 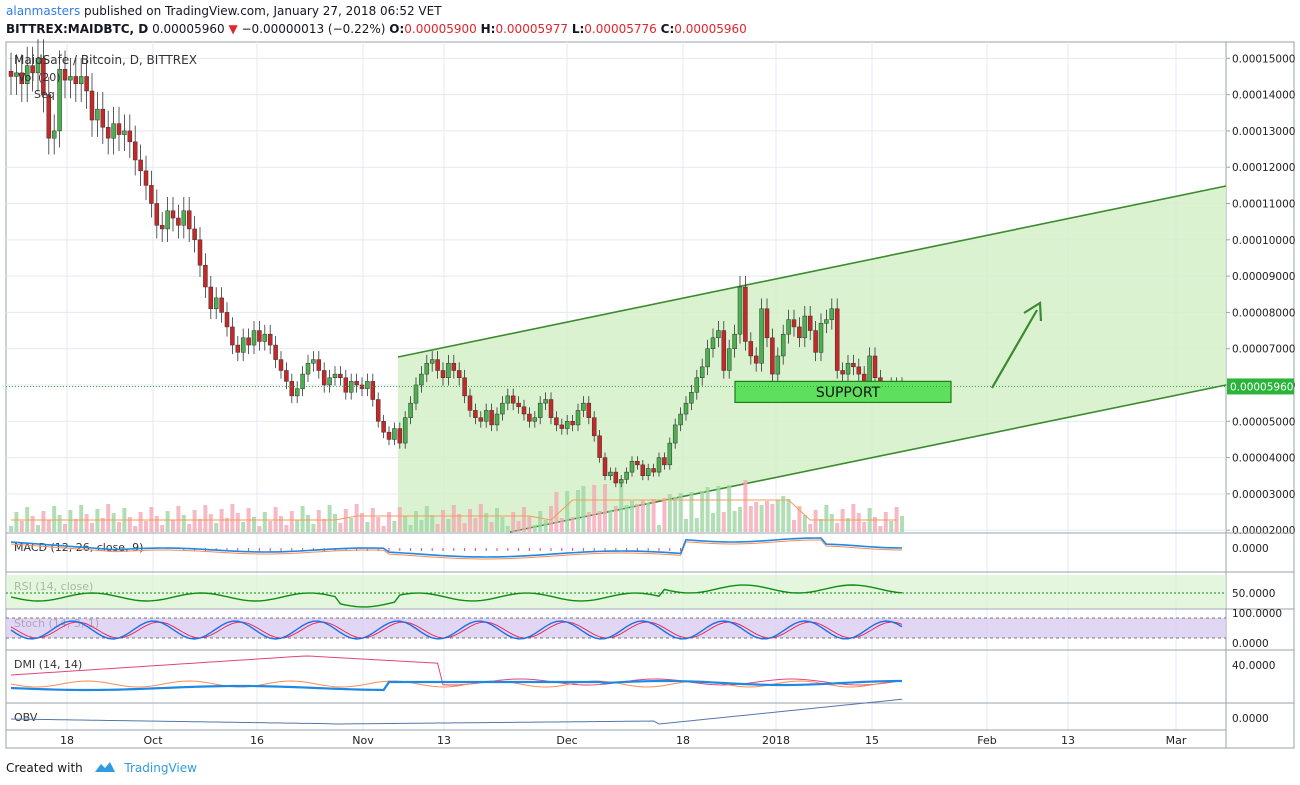 What do you see at coordinates (44, 94) in the screenshot?
I see `sequential-legend: Seq` at bounding box center [44, 94].